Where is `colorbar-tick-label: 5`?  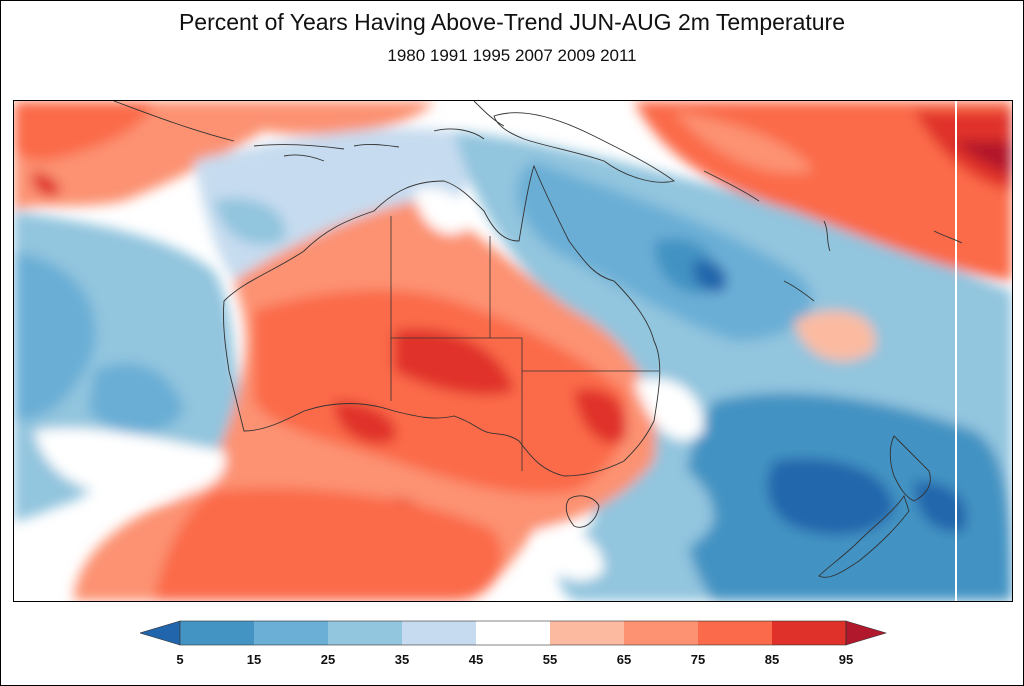 colorbar-tick-label: 5 is located at coordinates (180, 659).